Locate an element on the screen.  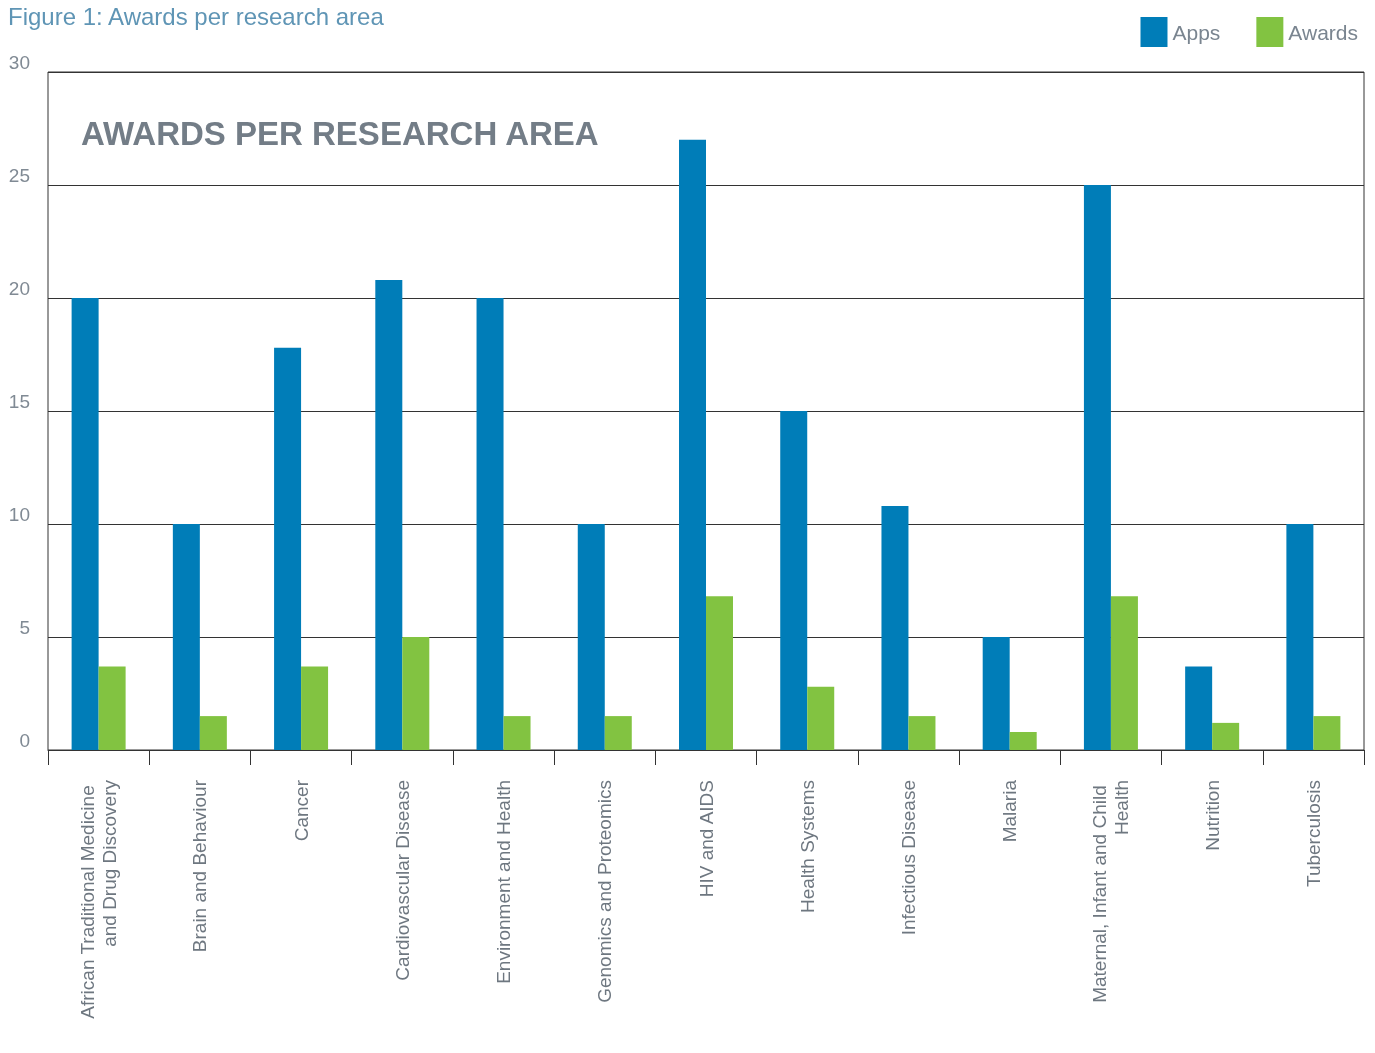
x-tick-label: Infectious Disease is located at coordinates (908, 858).